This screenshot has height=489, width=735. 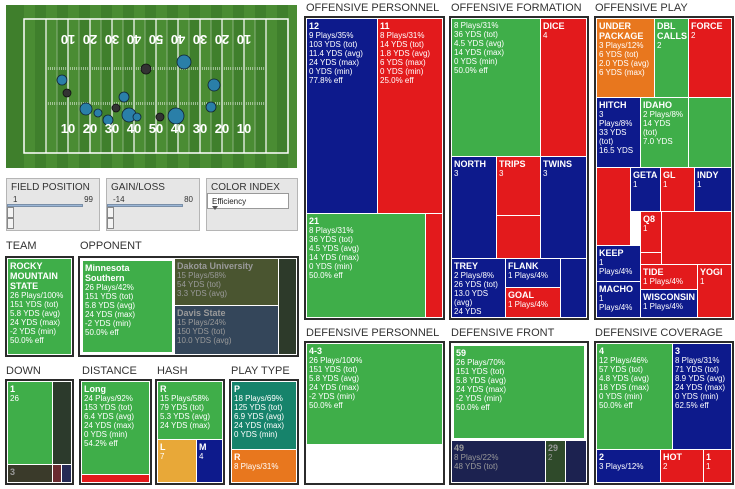 What do you see at coordinates (222, 128) in the screenshot?
I see `yard-label: 20` at bounding box center [222, 128].